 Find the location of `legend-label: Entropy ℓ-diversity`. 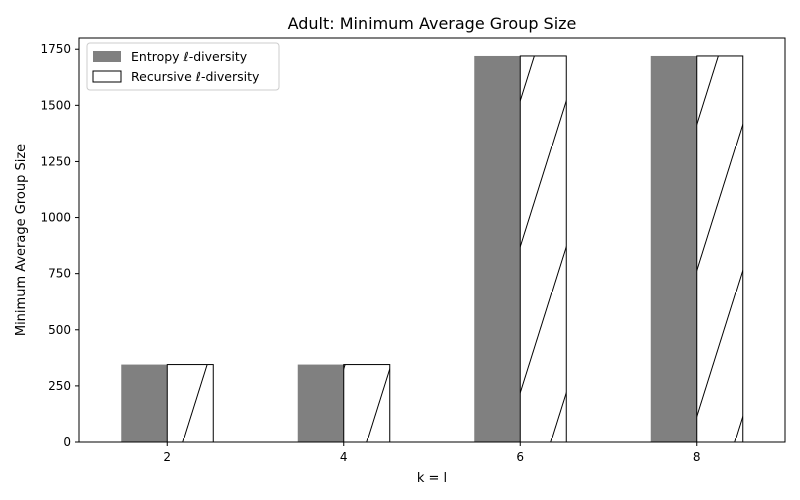

legend-label: Entropy ℓ-diversity is located at coordinates (189, 56).